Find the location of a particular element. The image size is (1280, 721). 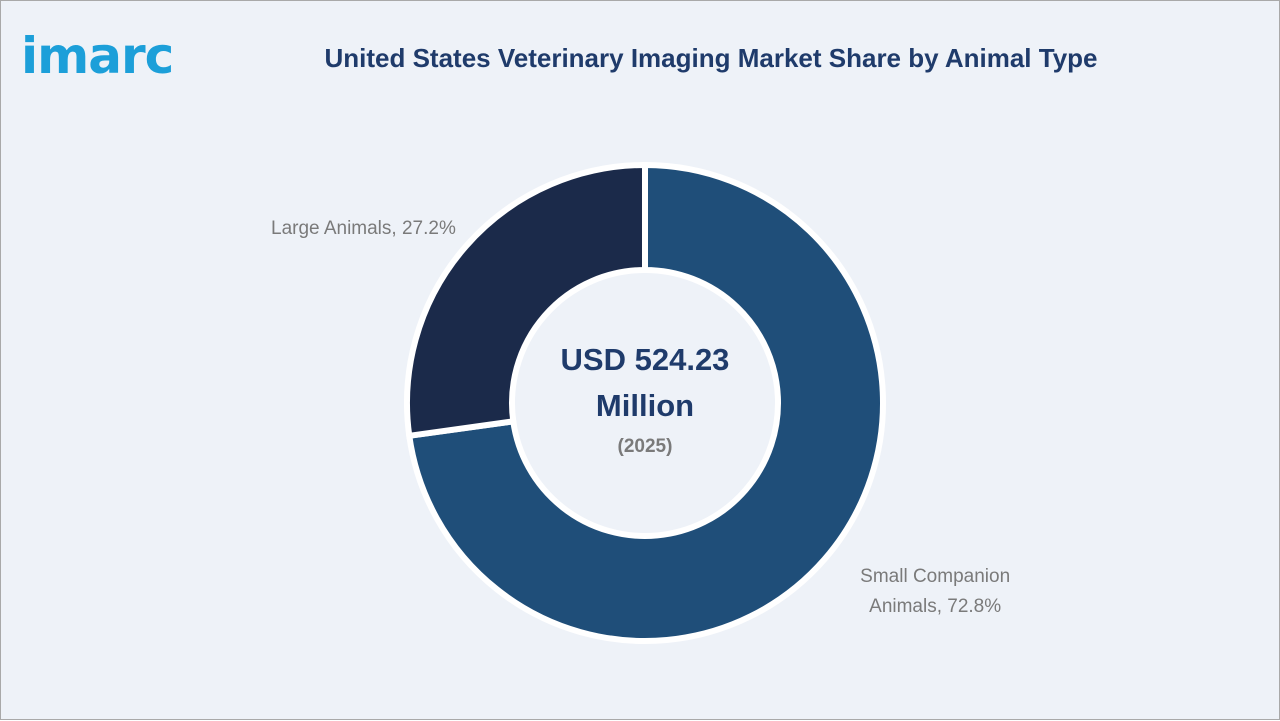

donut-segment is located at coordinates (526, 300).